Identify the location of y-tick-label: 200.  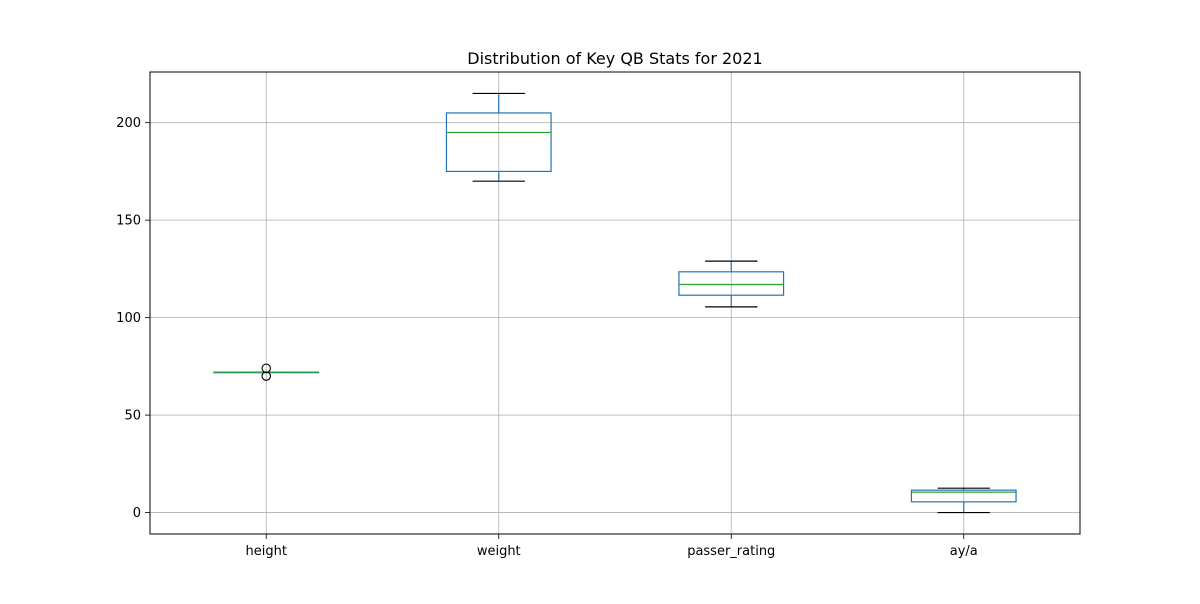
(128, 123).